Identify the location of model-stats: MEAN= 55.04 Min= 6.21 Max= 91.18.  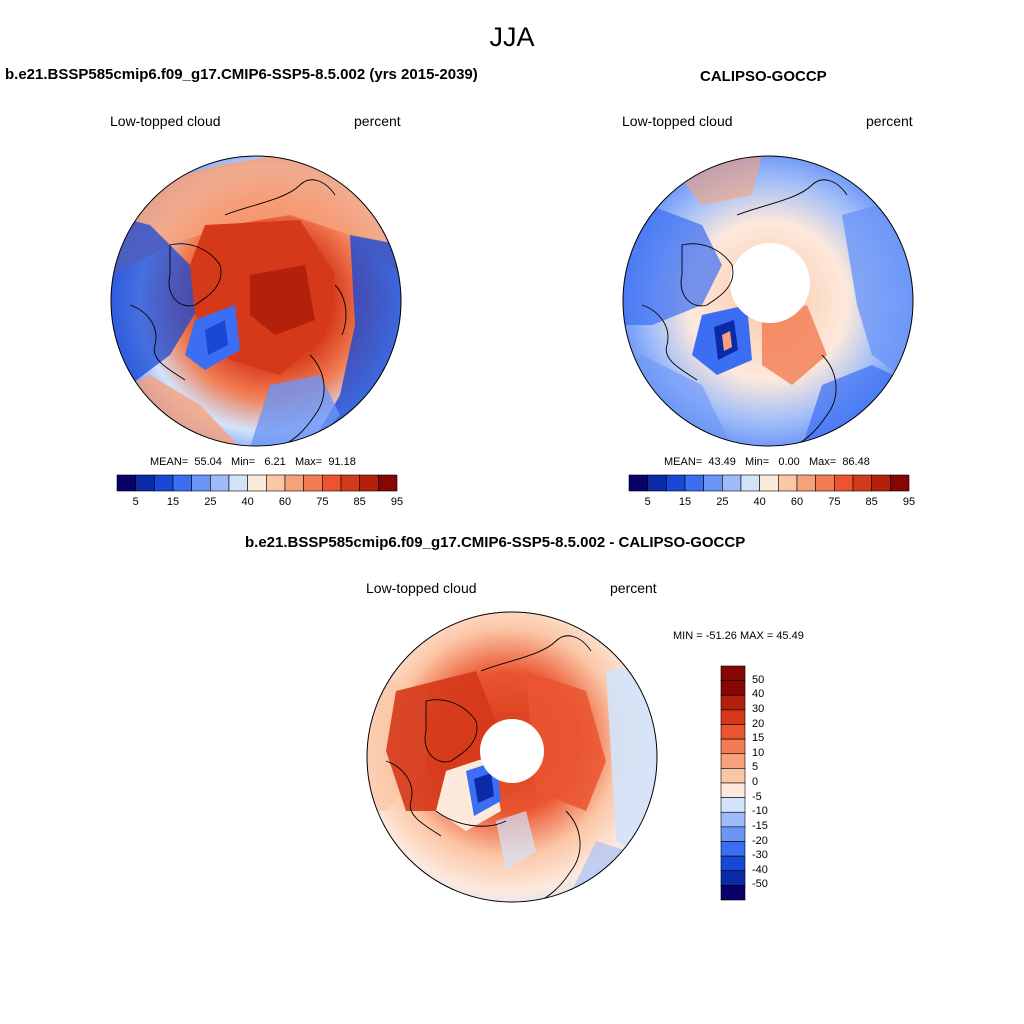
(253, 462).